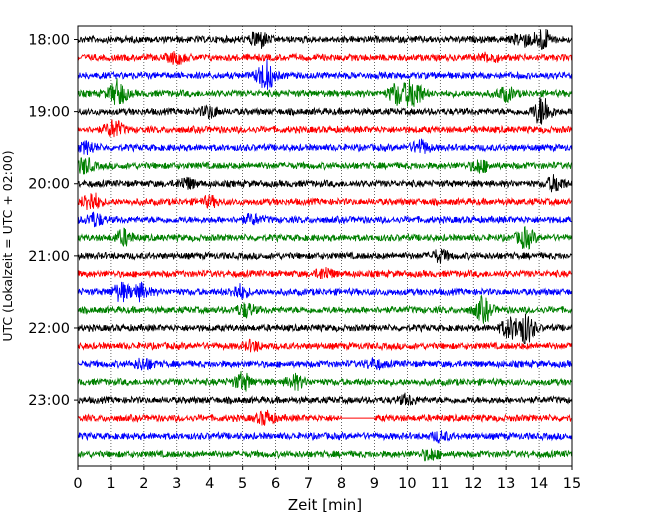 The image size is (650, 520). Describe the element at coordinates (49, 257) in the screenshot. I see `y-tick-label-21:00: 21:00` at that location.